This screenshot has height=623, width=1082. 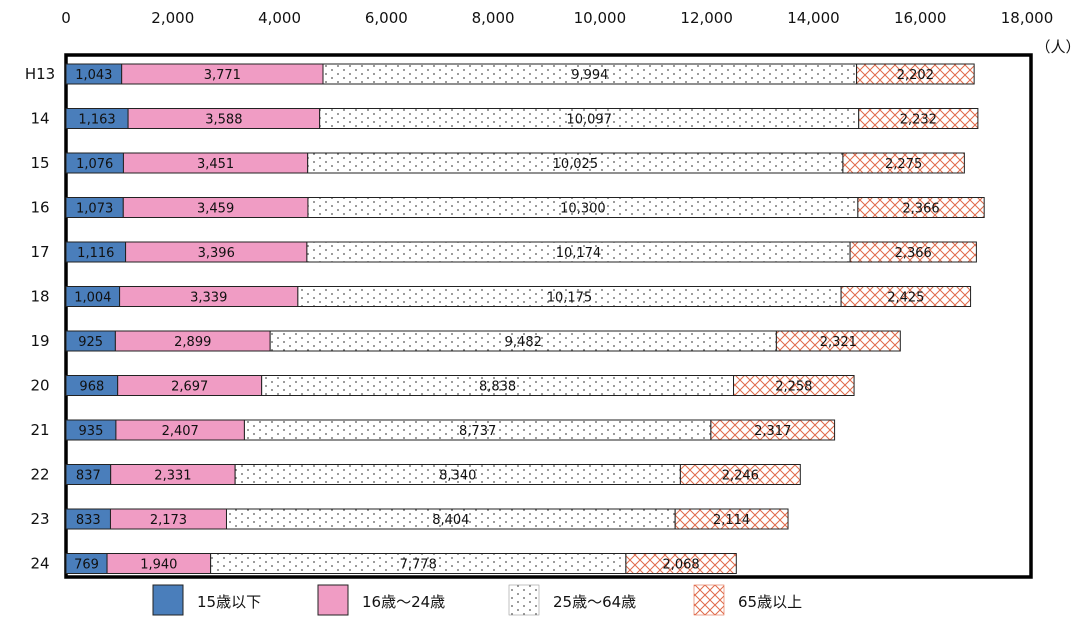 I want to click on x-tick-label: 10,000, so click(x=600, y=18).